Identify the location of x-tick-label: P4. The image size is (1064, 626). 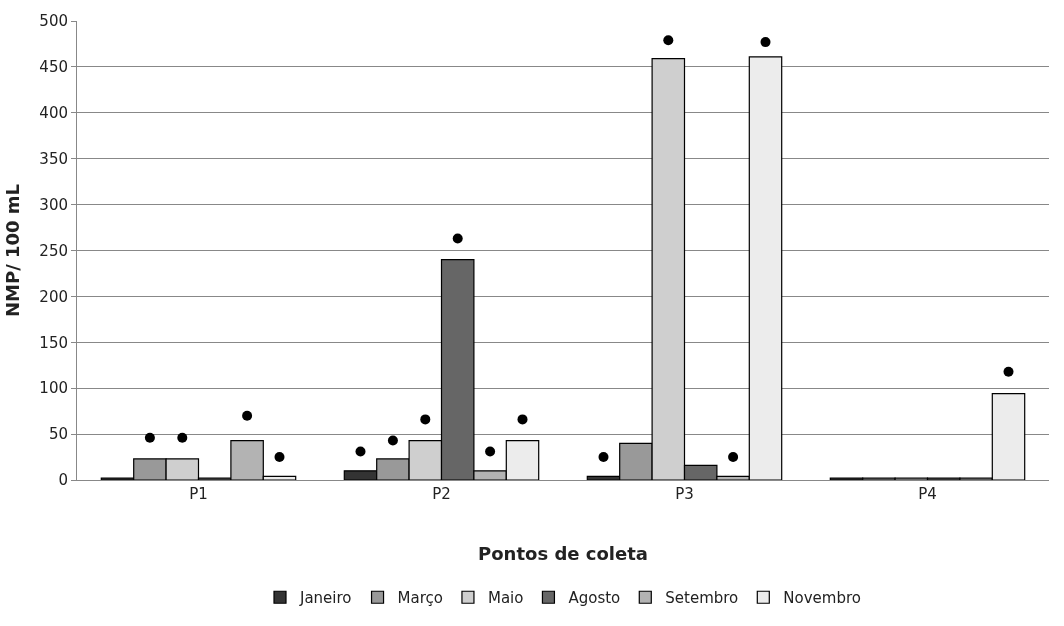
(927, 494).